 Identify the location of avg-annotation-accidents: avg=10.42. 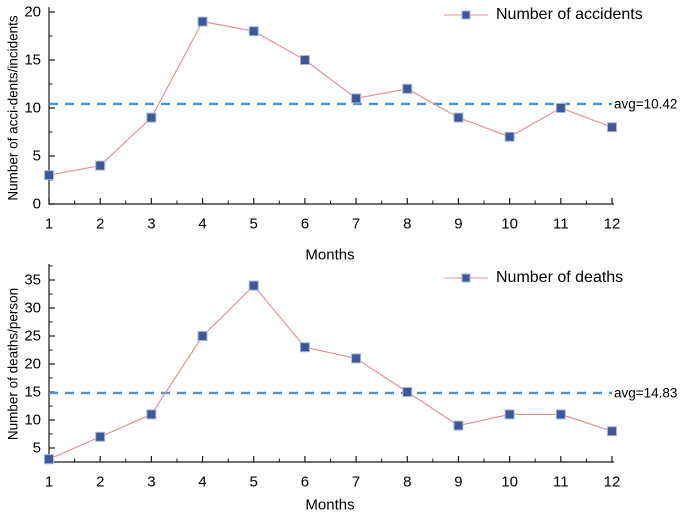
(646, 104).